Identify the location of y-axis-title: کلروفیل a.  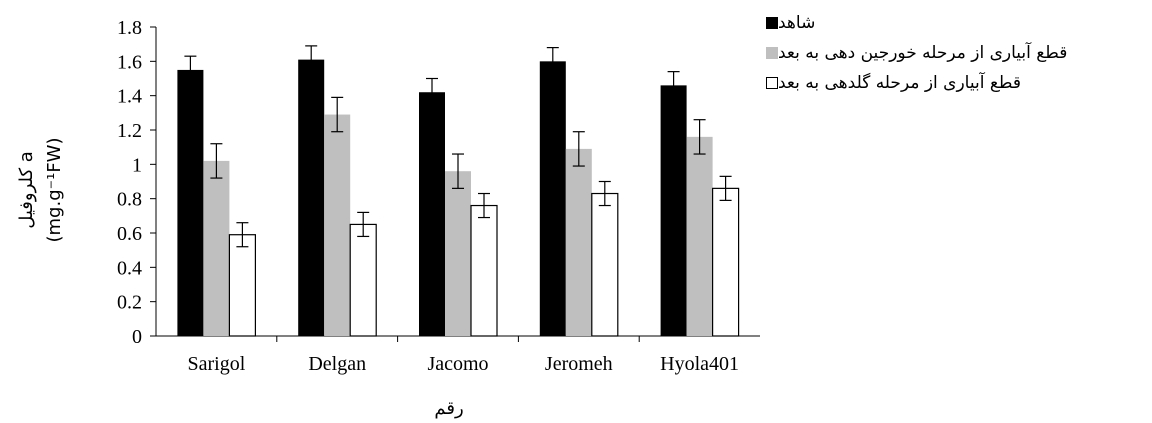
(26, 190).